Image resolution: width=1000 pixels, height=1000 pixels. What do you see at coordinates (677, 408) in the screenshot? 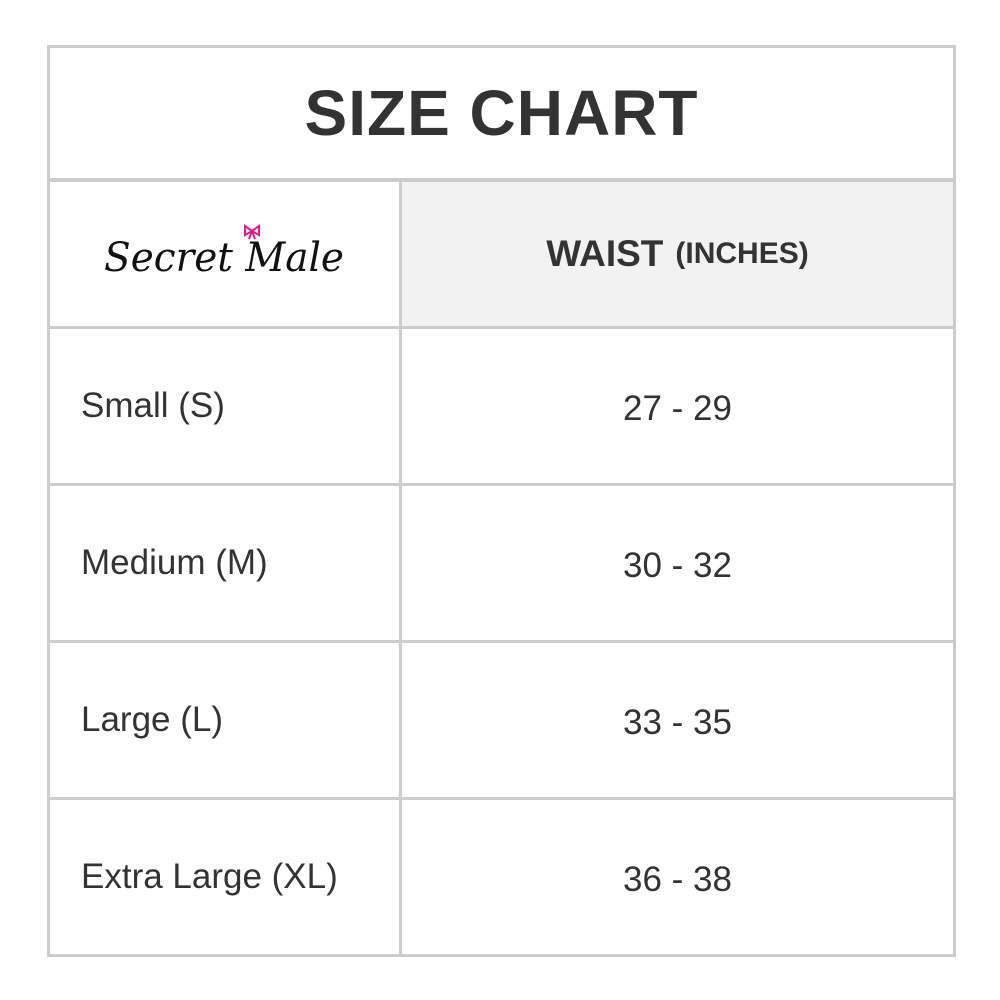
I see `waist-cell: 27 - 29` at bounding box center [677, 408].